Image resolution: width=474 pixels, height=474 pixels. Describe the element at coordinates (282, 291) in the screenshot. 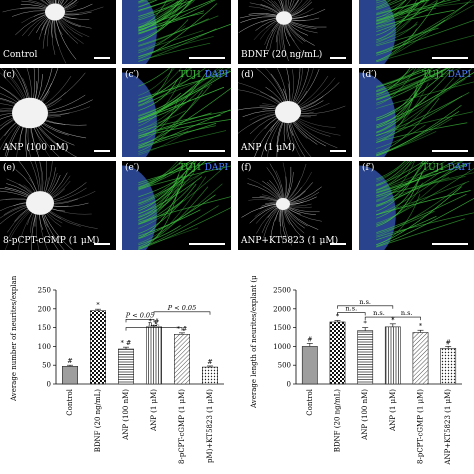

I see `y-tick-label: 2500` at that location.